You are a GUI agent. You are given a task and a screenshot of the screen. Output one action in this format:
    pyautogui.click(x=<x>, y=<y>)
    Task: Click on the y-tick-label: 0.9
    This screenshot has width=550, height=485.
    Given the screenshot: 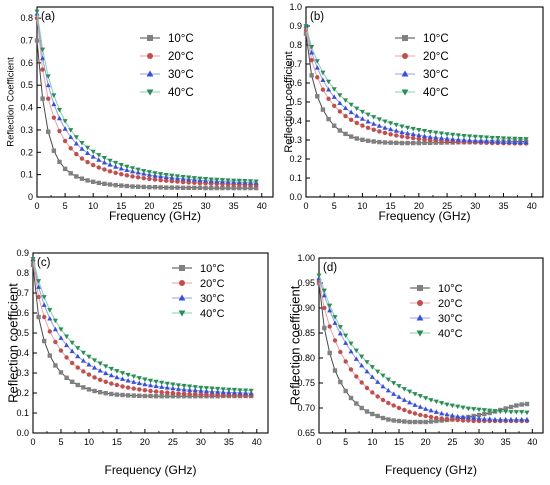 What is the action you would take?
    pyautogui.click(x=295, y=26)
    